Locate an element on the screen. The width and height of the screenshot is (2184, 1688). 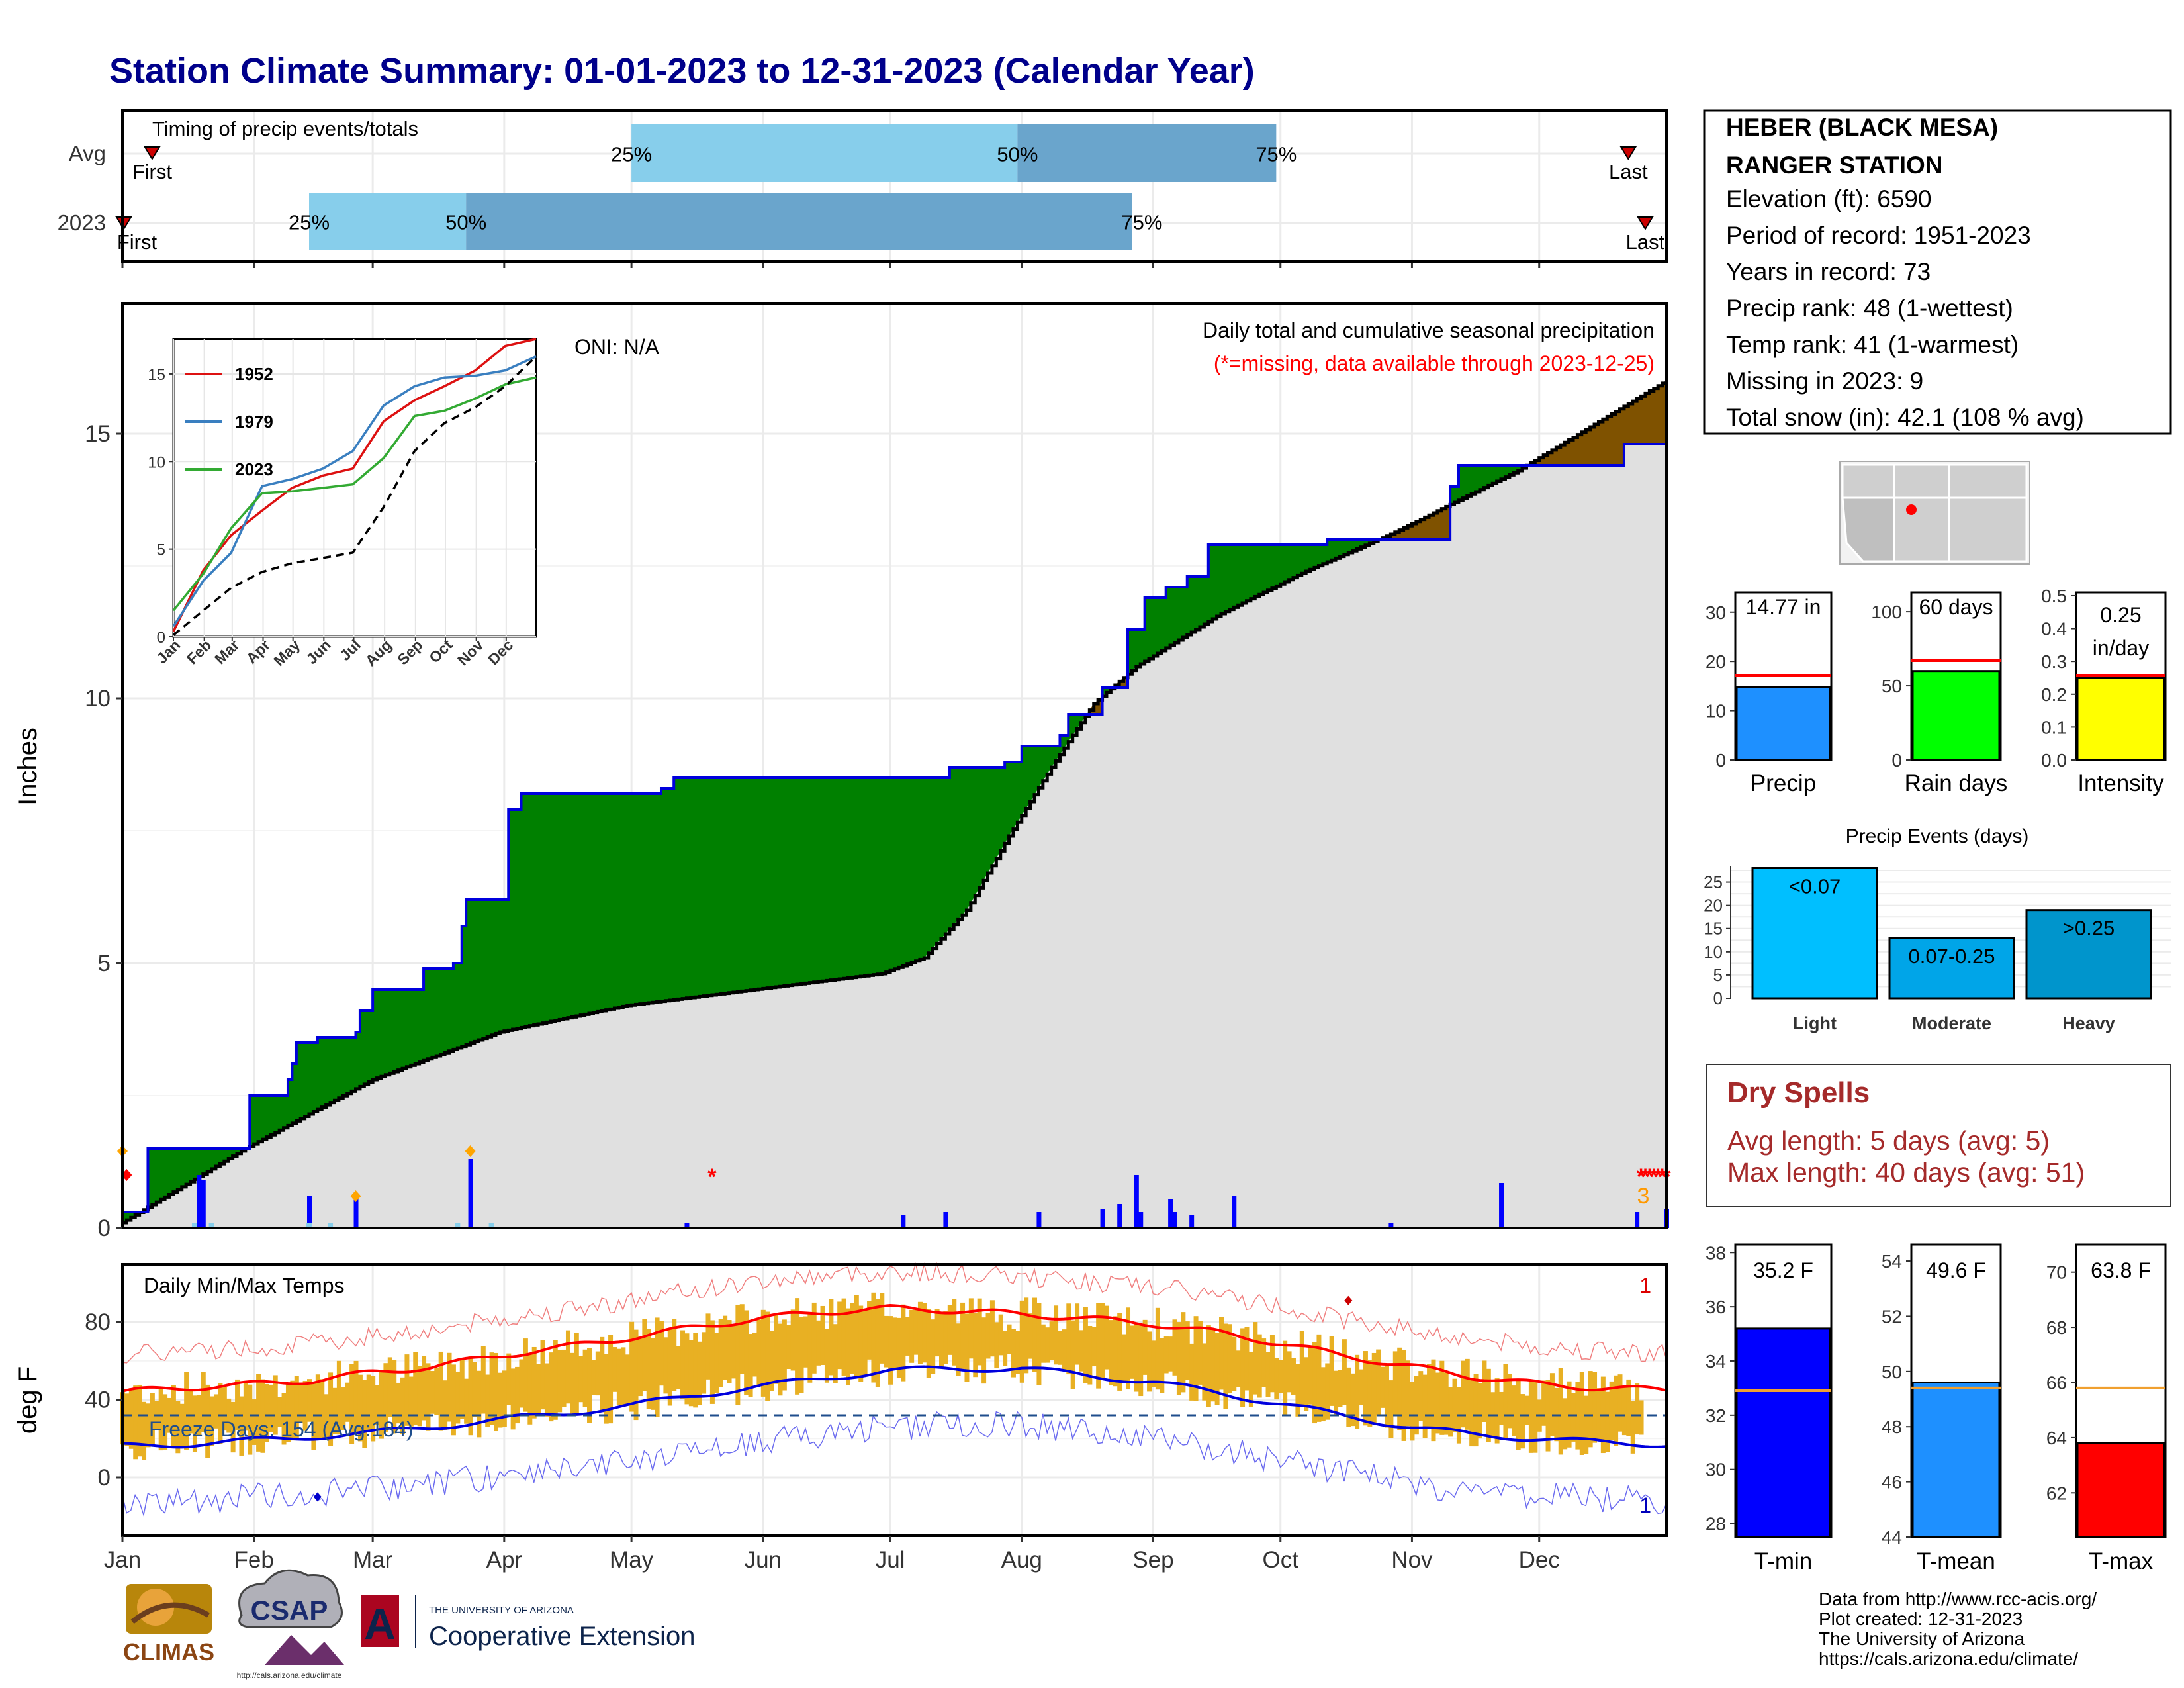
temp-lines is located at coordinates (894, 1389).